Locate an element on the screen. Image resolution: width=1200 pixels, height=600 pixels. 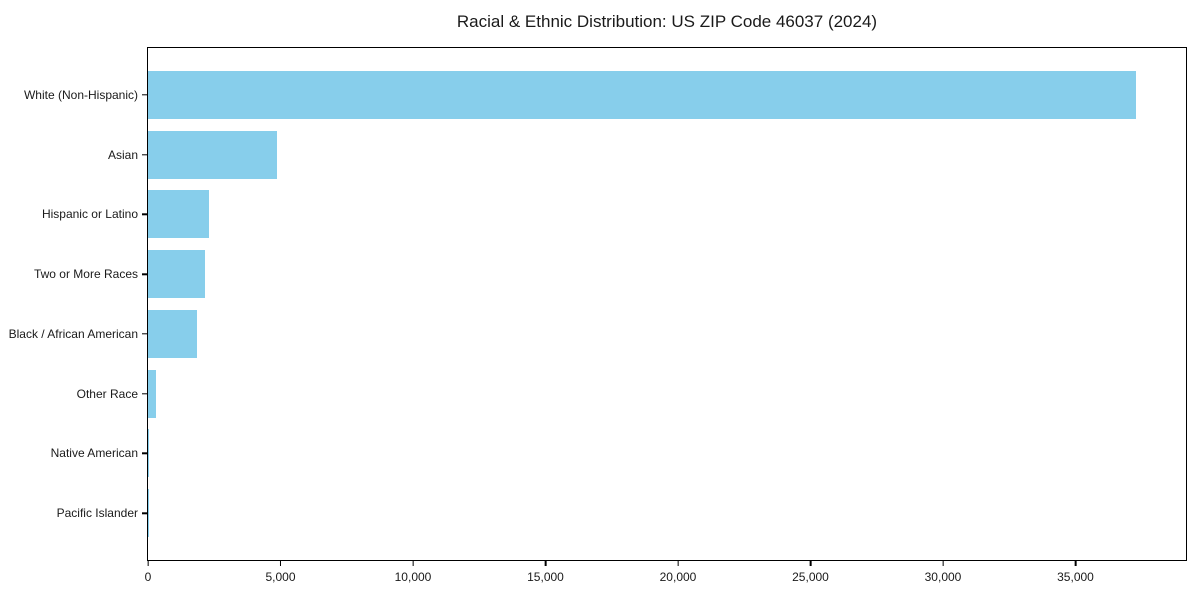
x-tick-label: 35,000 is located at coordinates (1075, 577).